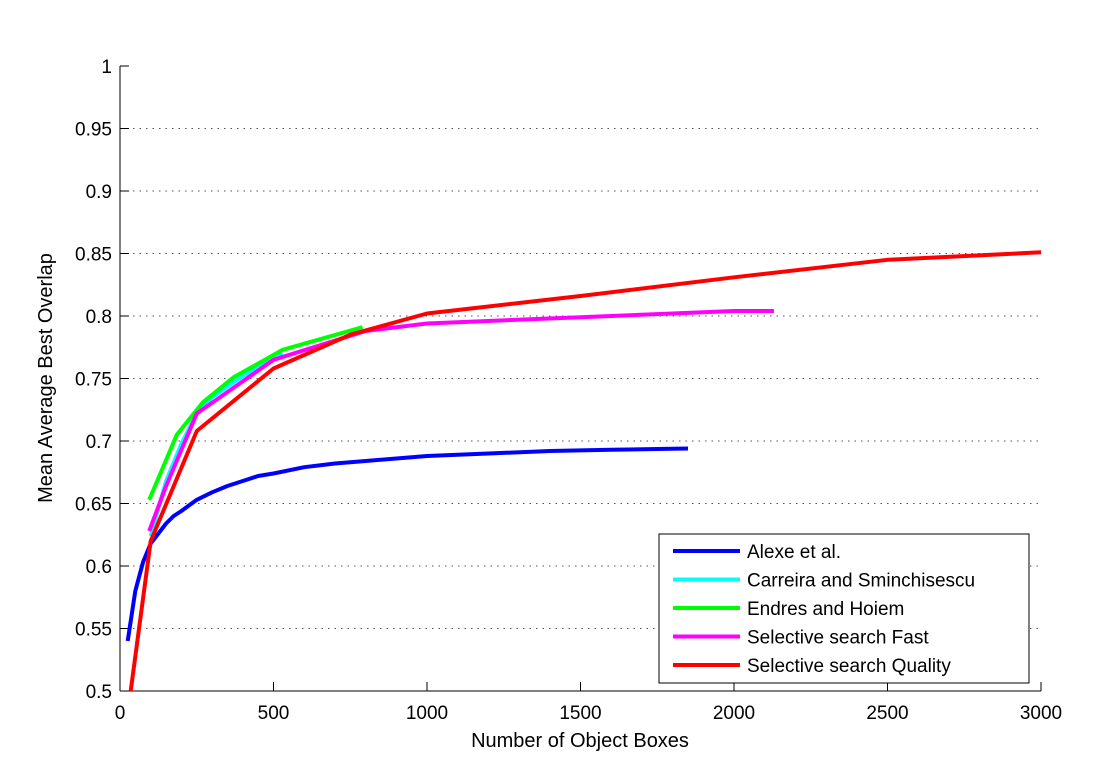  Describe the element at coordinates (580, 741) in the screenshot. I see `x-axis-title: Number of Object Boxes` at that location.